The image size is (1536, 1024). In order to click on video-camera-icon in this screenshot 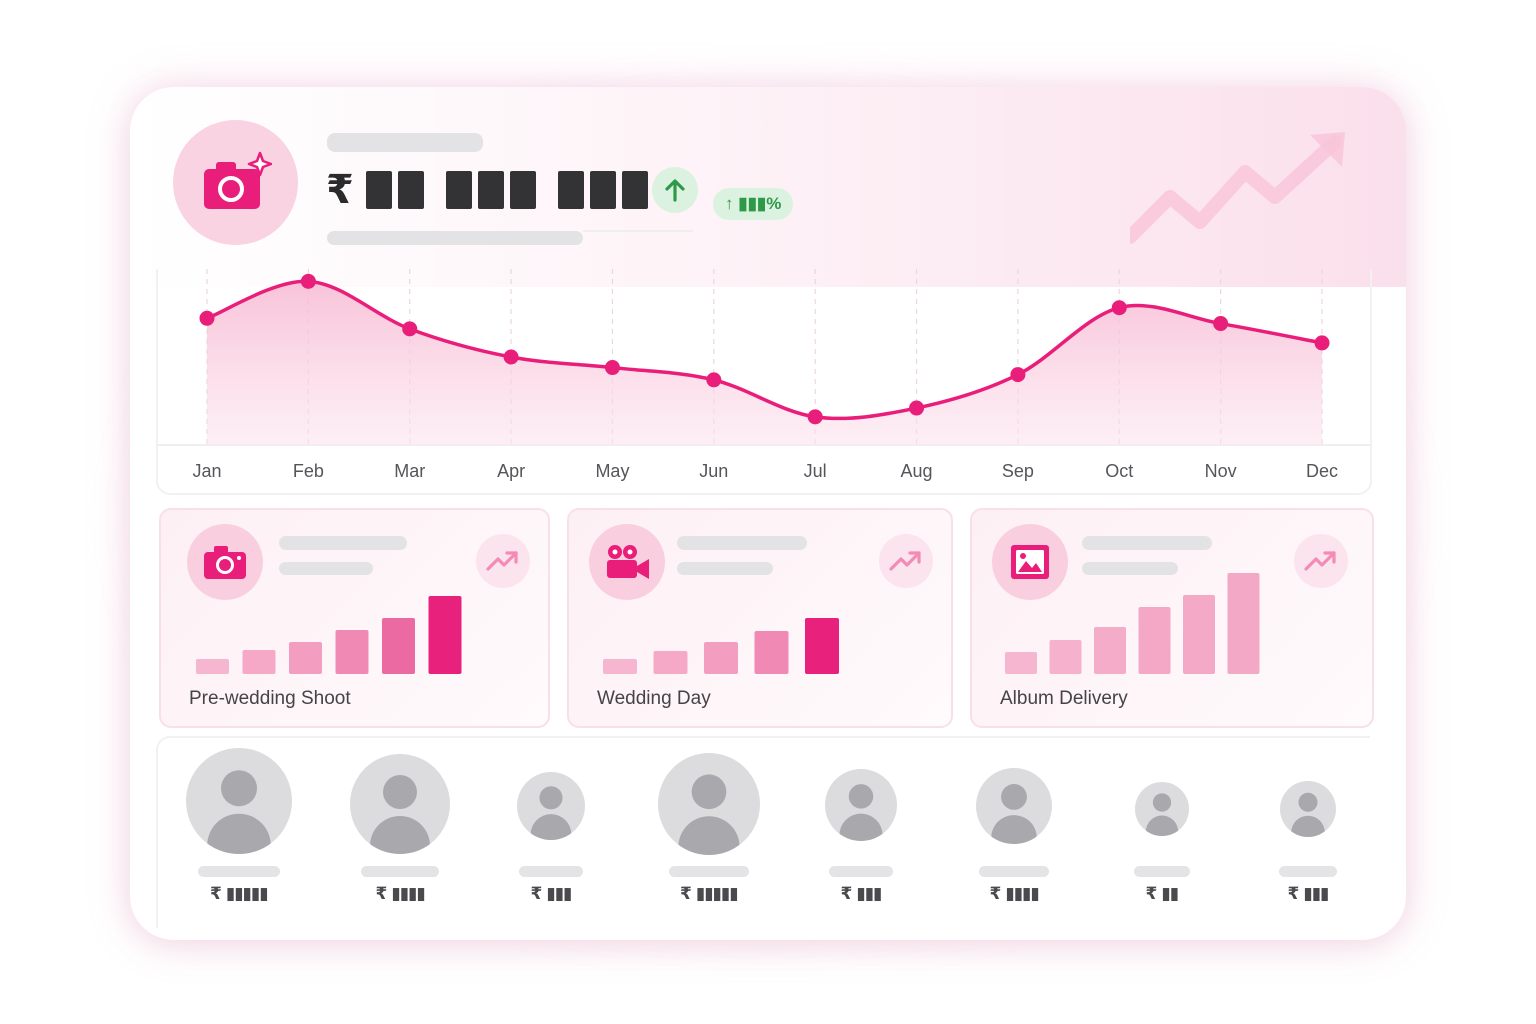, I will do `click(627, 562)`.